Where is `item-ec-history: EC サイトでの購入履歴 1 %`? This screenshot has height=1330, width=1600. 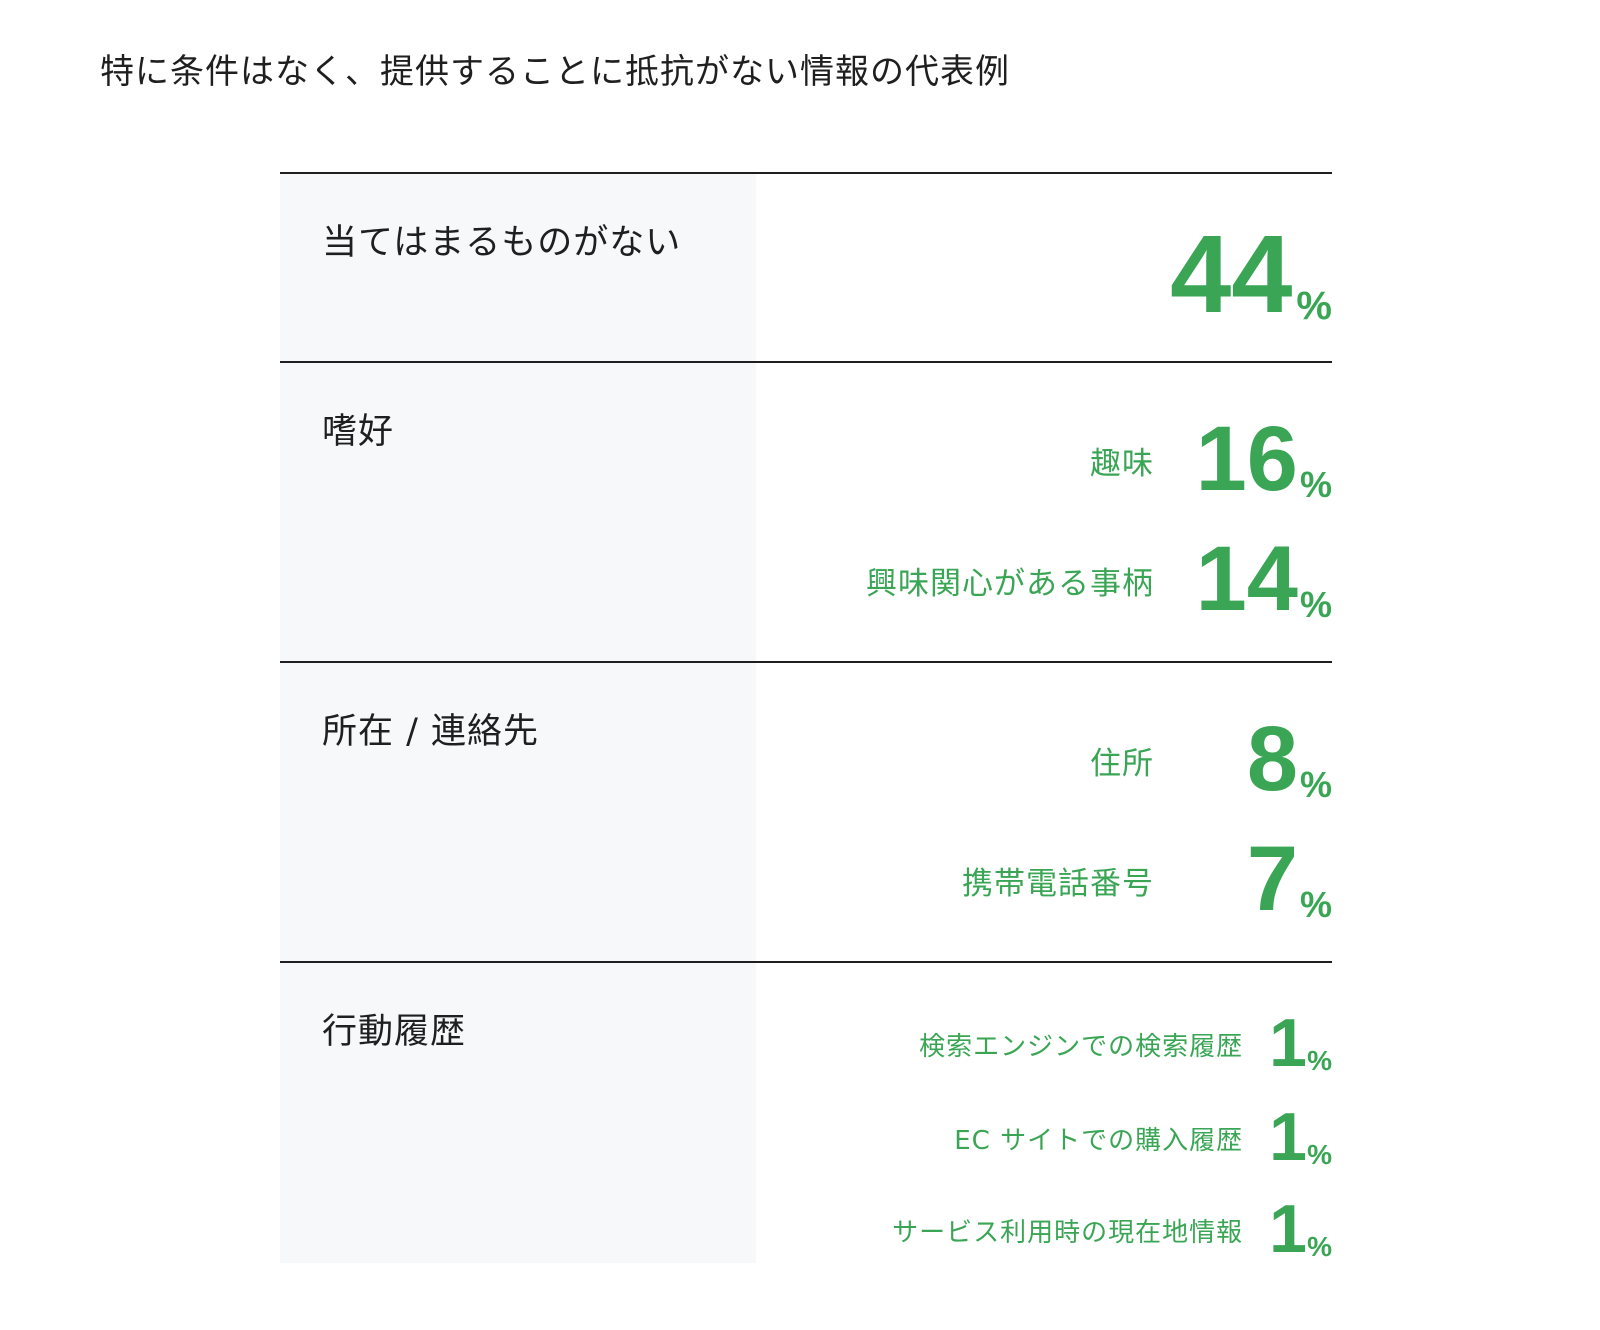
item-ec-history: EC サイトでの購入履歴 1 % is located at coordinates (1143, 1137).